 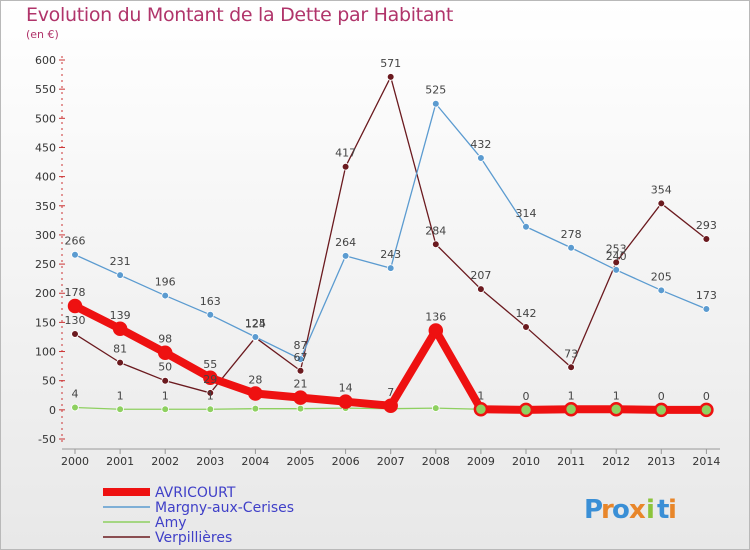 What do you see at coordinates (165, 339) in the screenshot?
I see `data-label: 98` at bounding box center [165, 339].